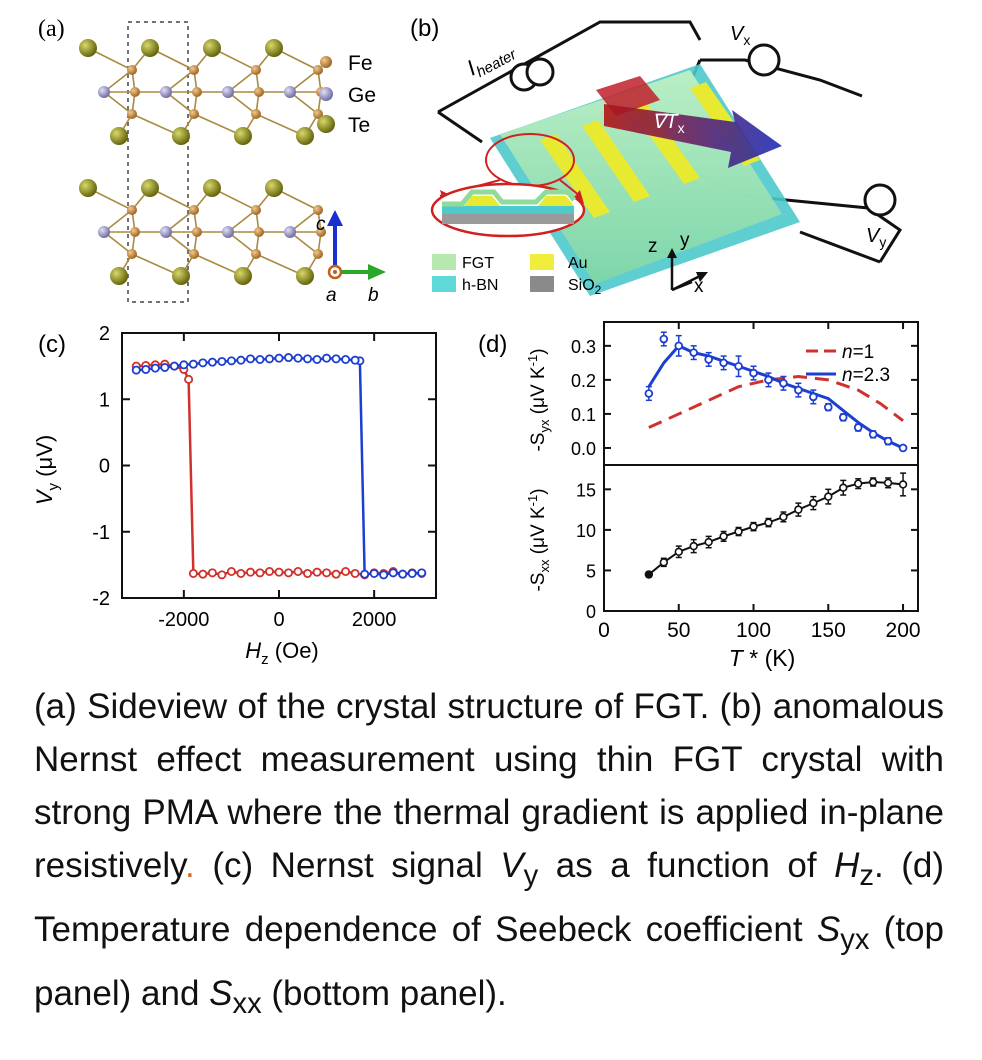  I want to click on x-tick-label: 150, so click(828, 630).